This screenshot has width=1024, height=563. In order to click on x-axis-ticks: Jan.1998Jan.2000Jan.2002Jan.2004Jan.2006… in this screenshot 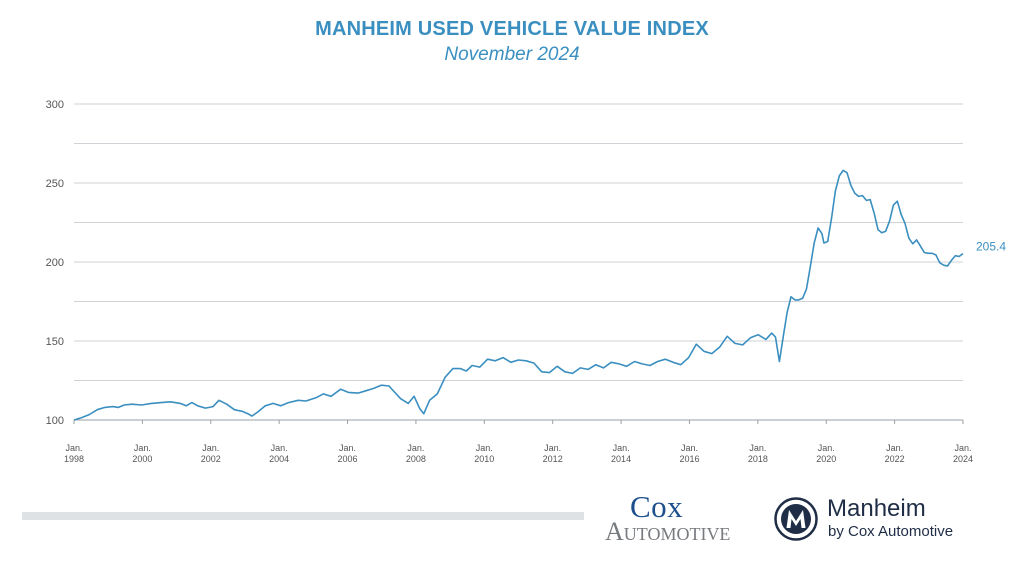, I will do `click(518, 442)`.